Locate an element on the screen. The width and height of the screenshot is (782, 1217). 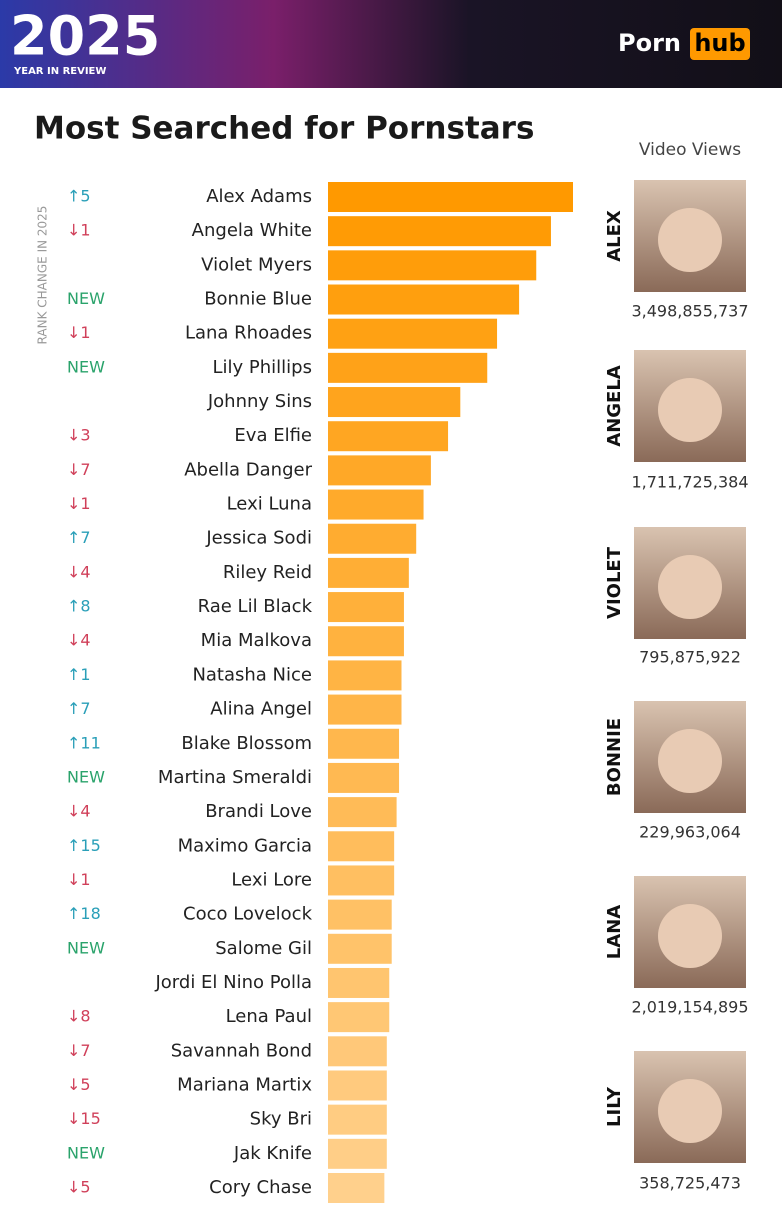
category-label: Jak Knife is located at coordinates (272, 1153).